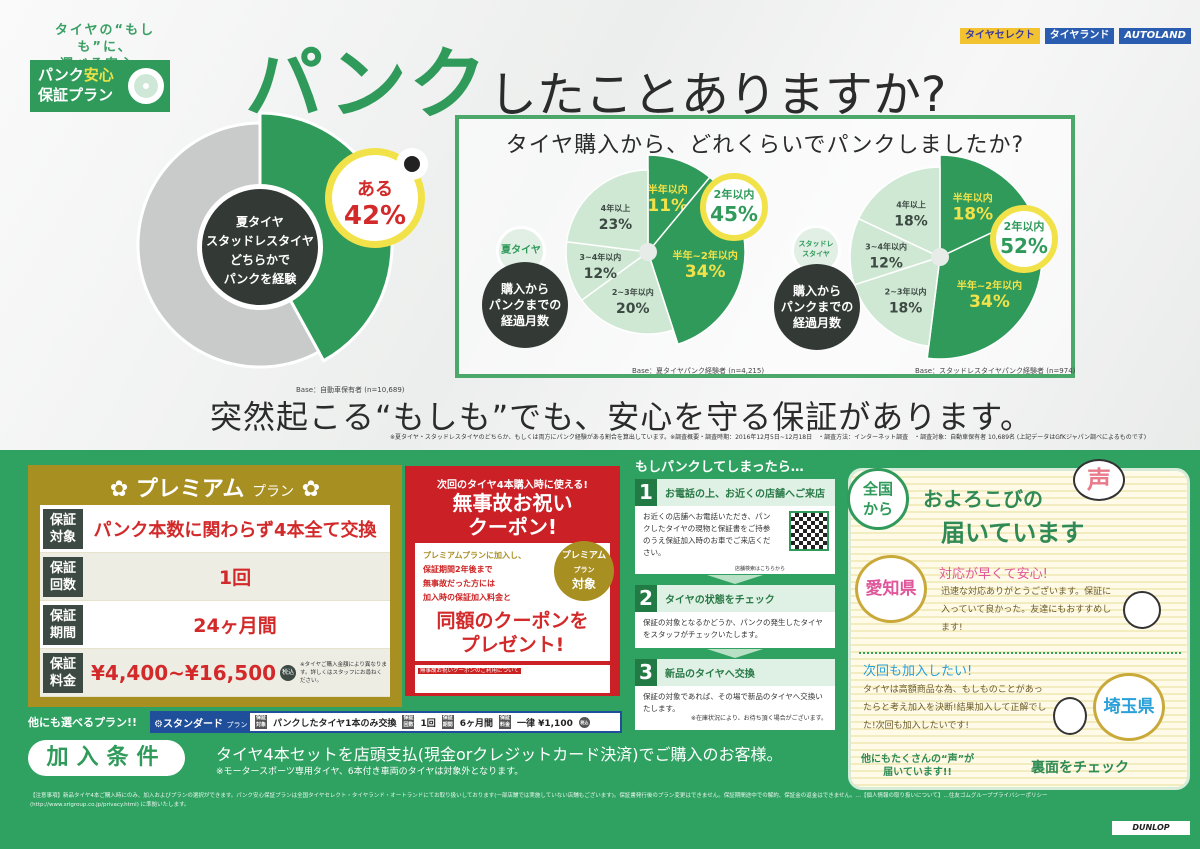  What do you see at coordinates (412, 164) in the screenshot?
I see `flat-tire-icon` at bounding box center [412, 164].